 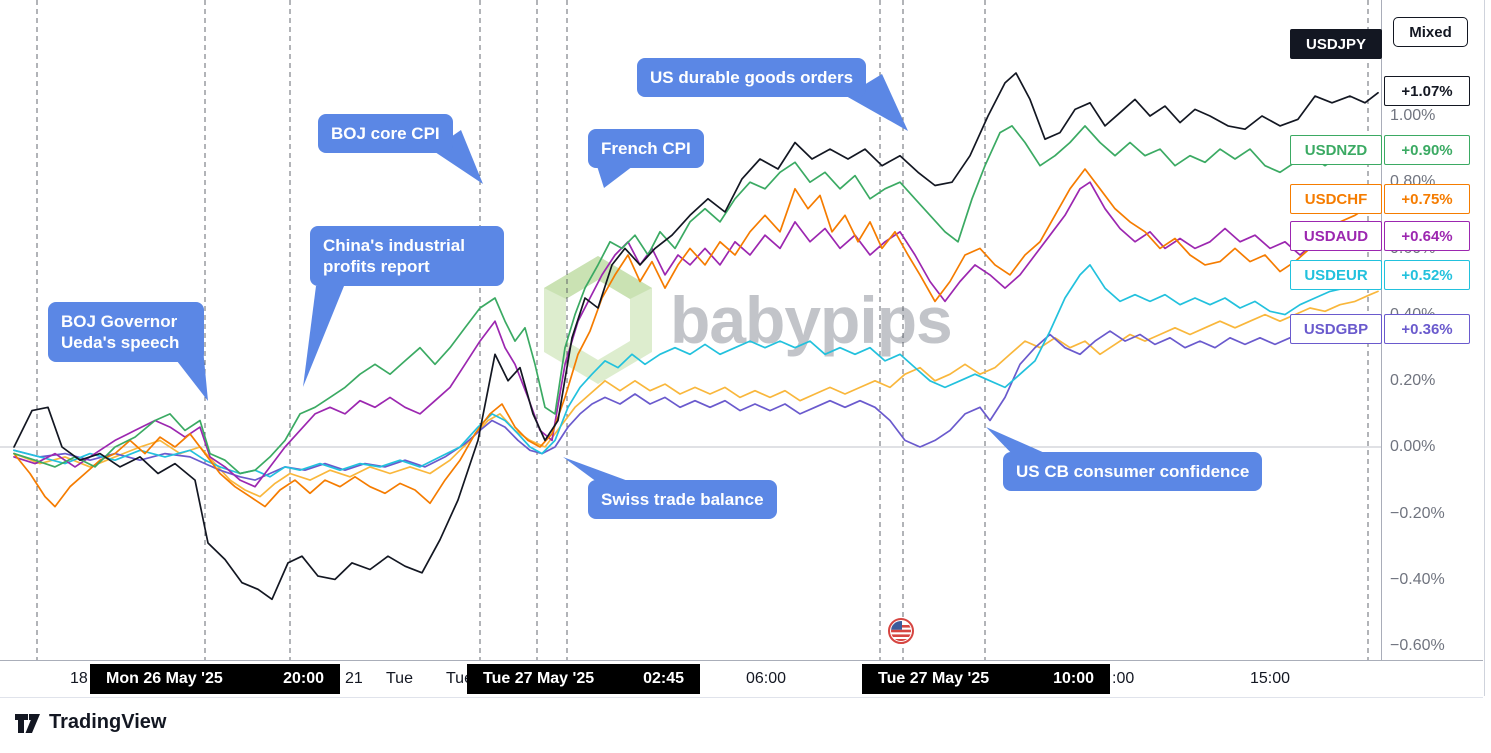 I want to click on babypips-watermark: babypips, so click(x=747, y=320).